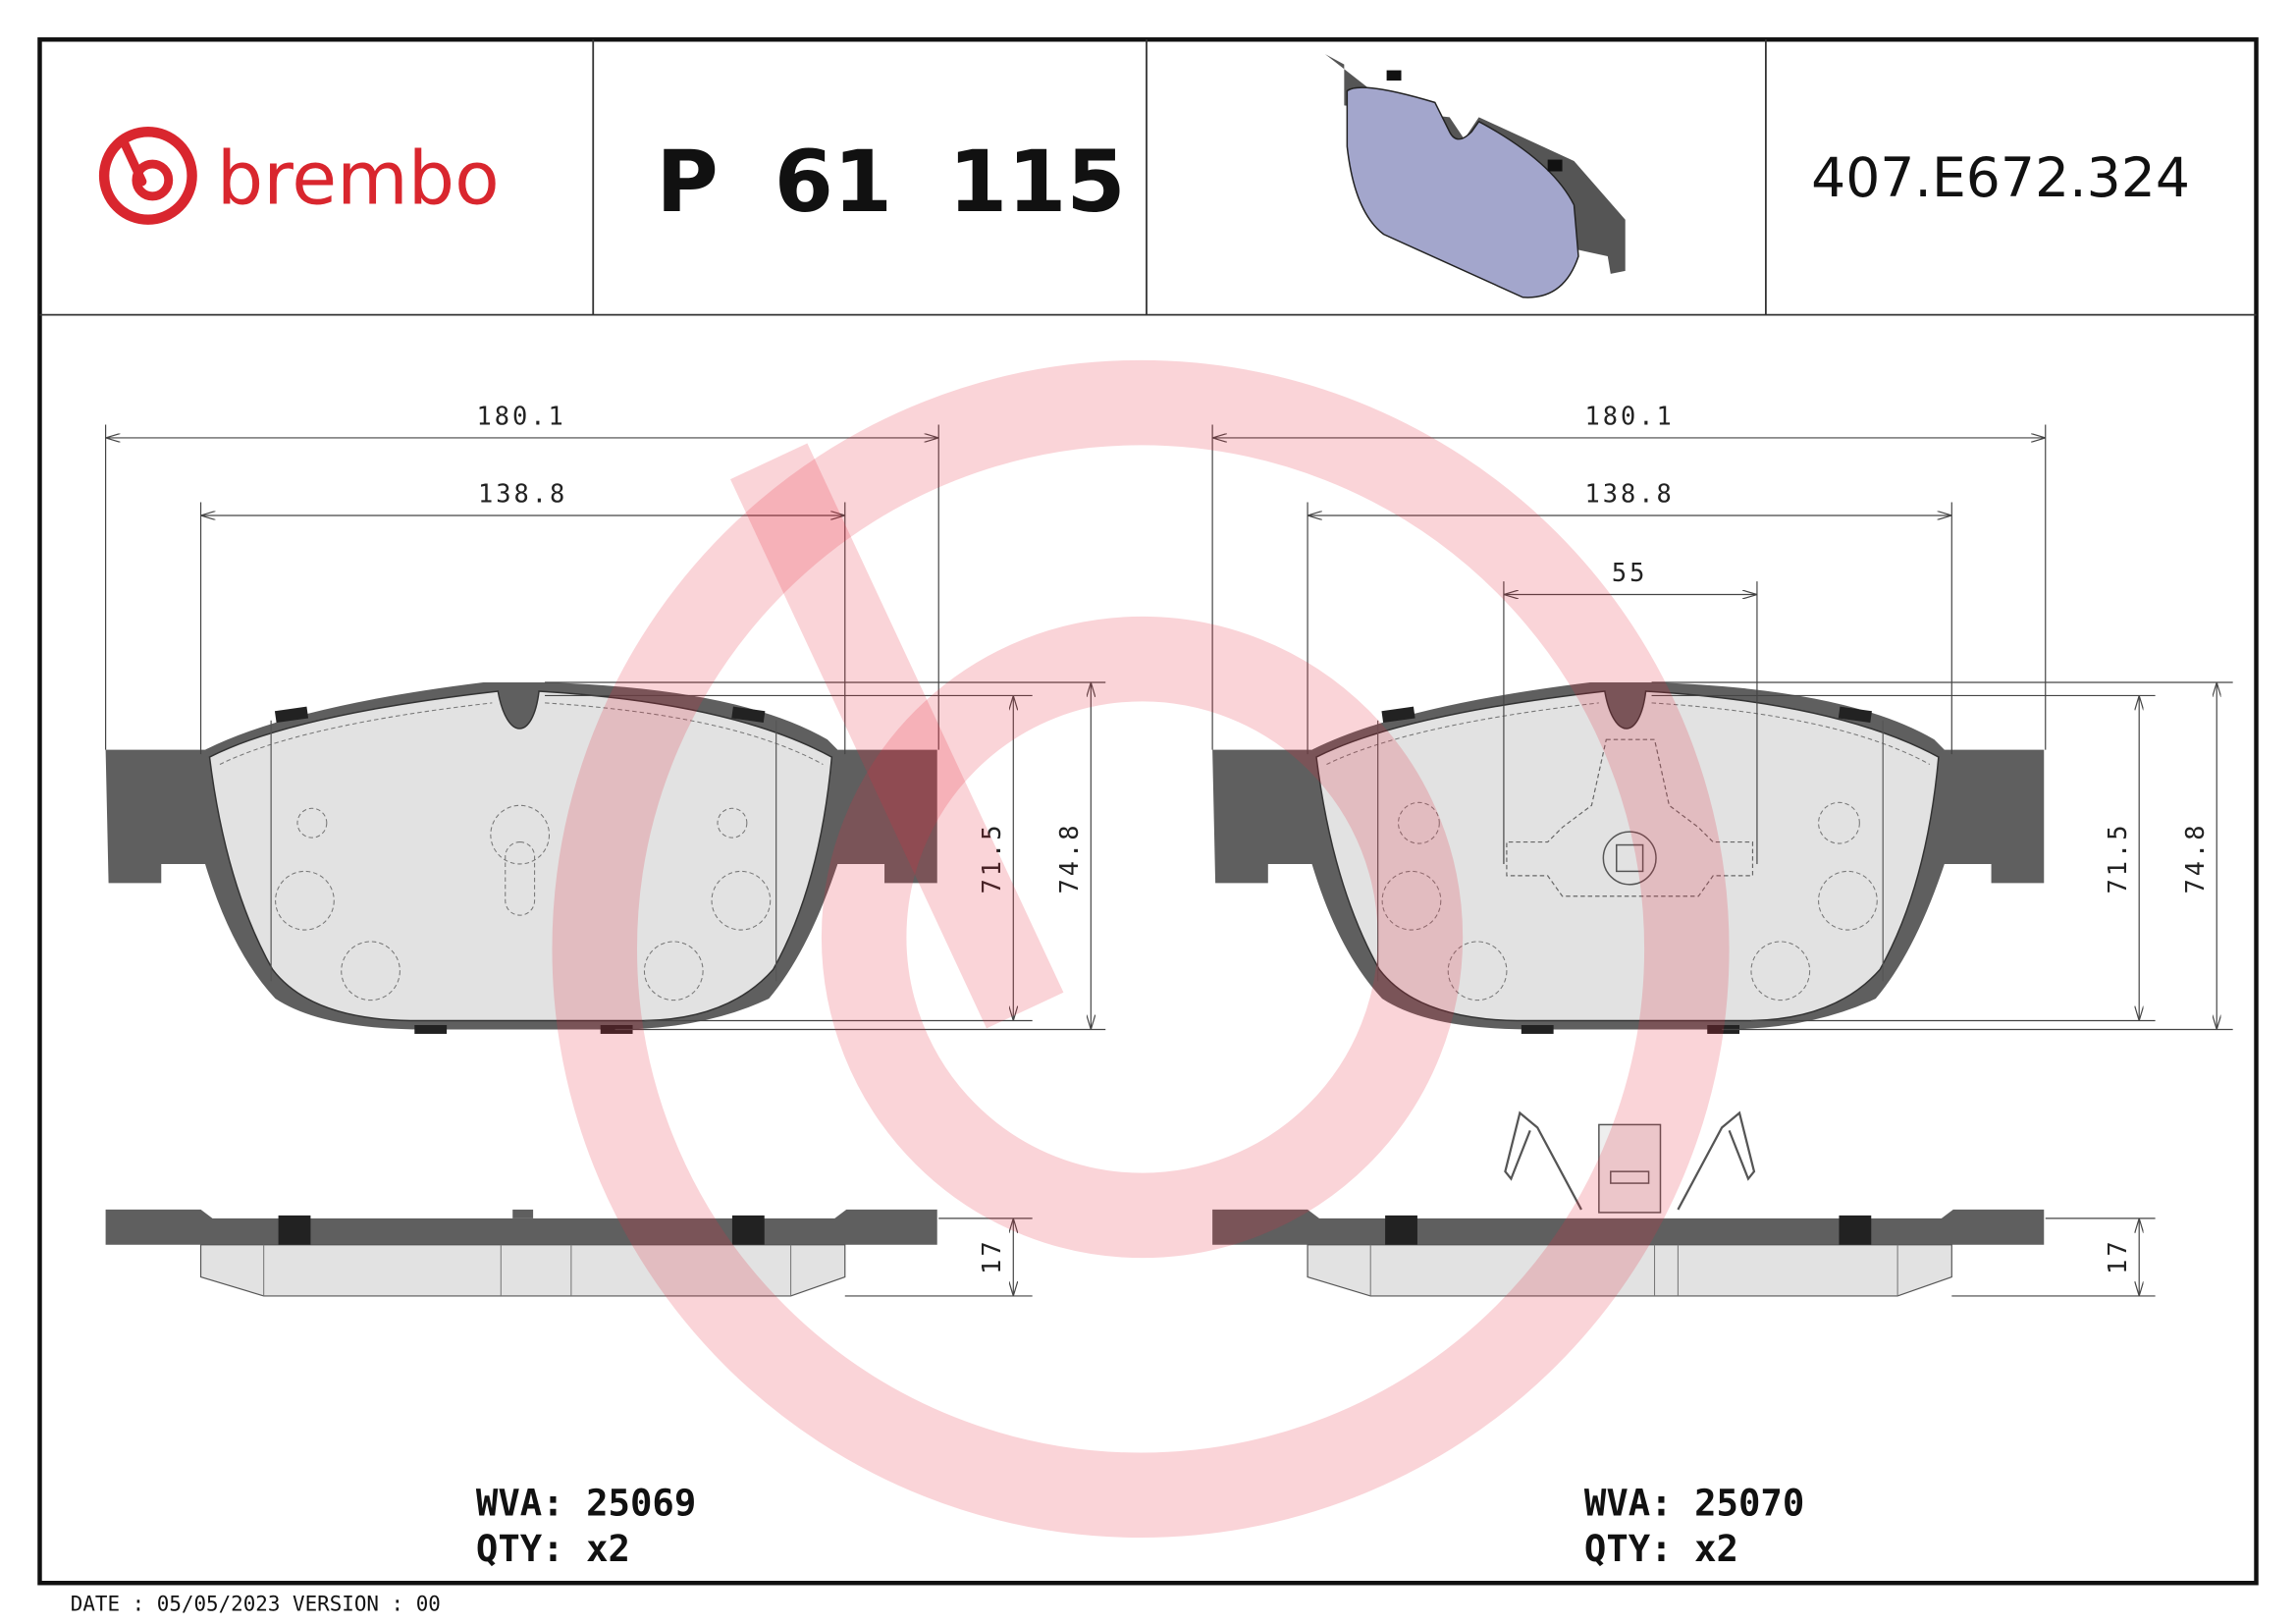 This screenshot has width=2296, height=1624. What do you see at coordinates (1628, 1503) in the screenshot?
I see `right-wva-label: WVA:` at bounding box center [1628, 1503].